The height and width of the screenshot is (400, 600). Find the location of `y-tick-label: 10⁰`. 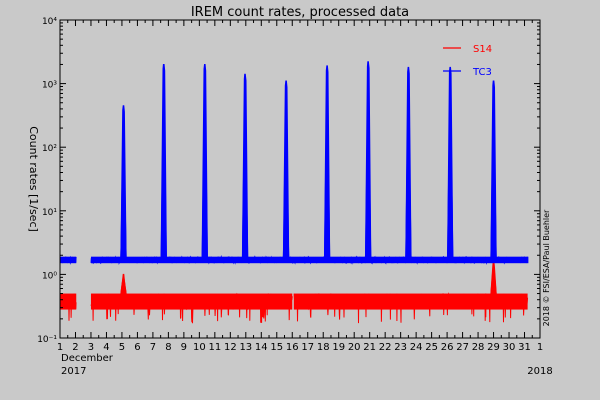

y-tick-label: 10⁰ is located at coordinates (49, 276).